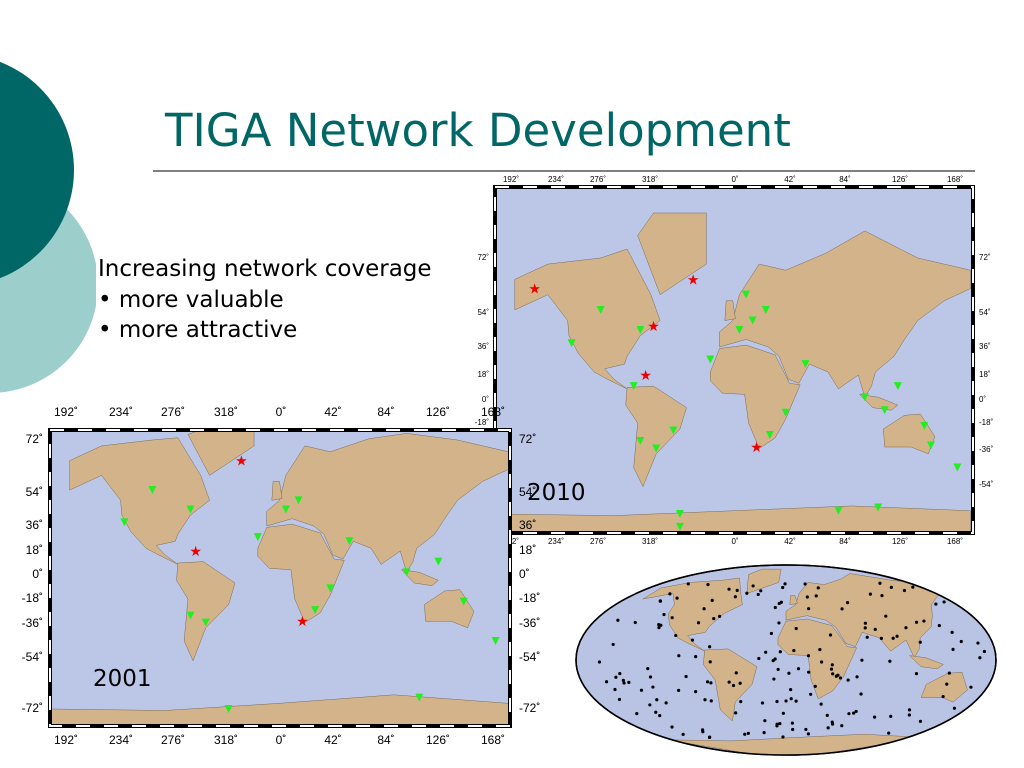 This screenshot has width=1024, height=768. I want to click on y-tick-label: -72˚, so click(32, 708).